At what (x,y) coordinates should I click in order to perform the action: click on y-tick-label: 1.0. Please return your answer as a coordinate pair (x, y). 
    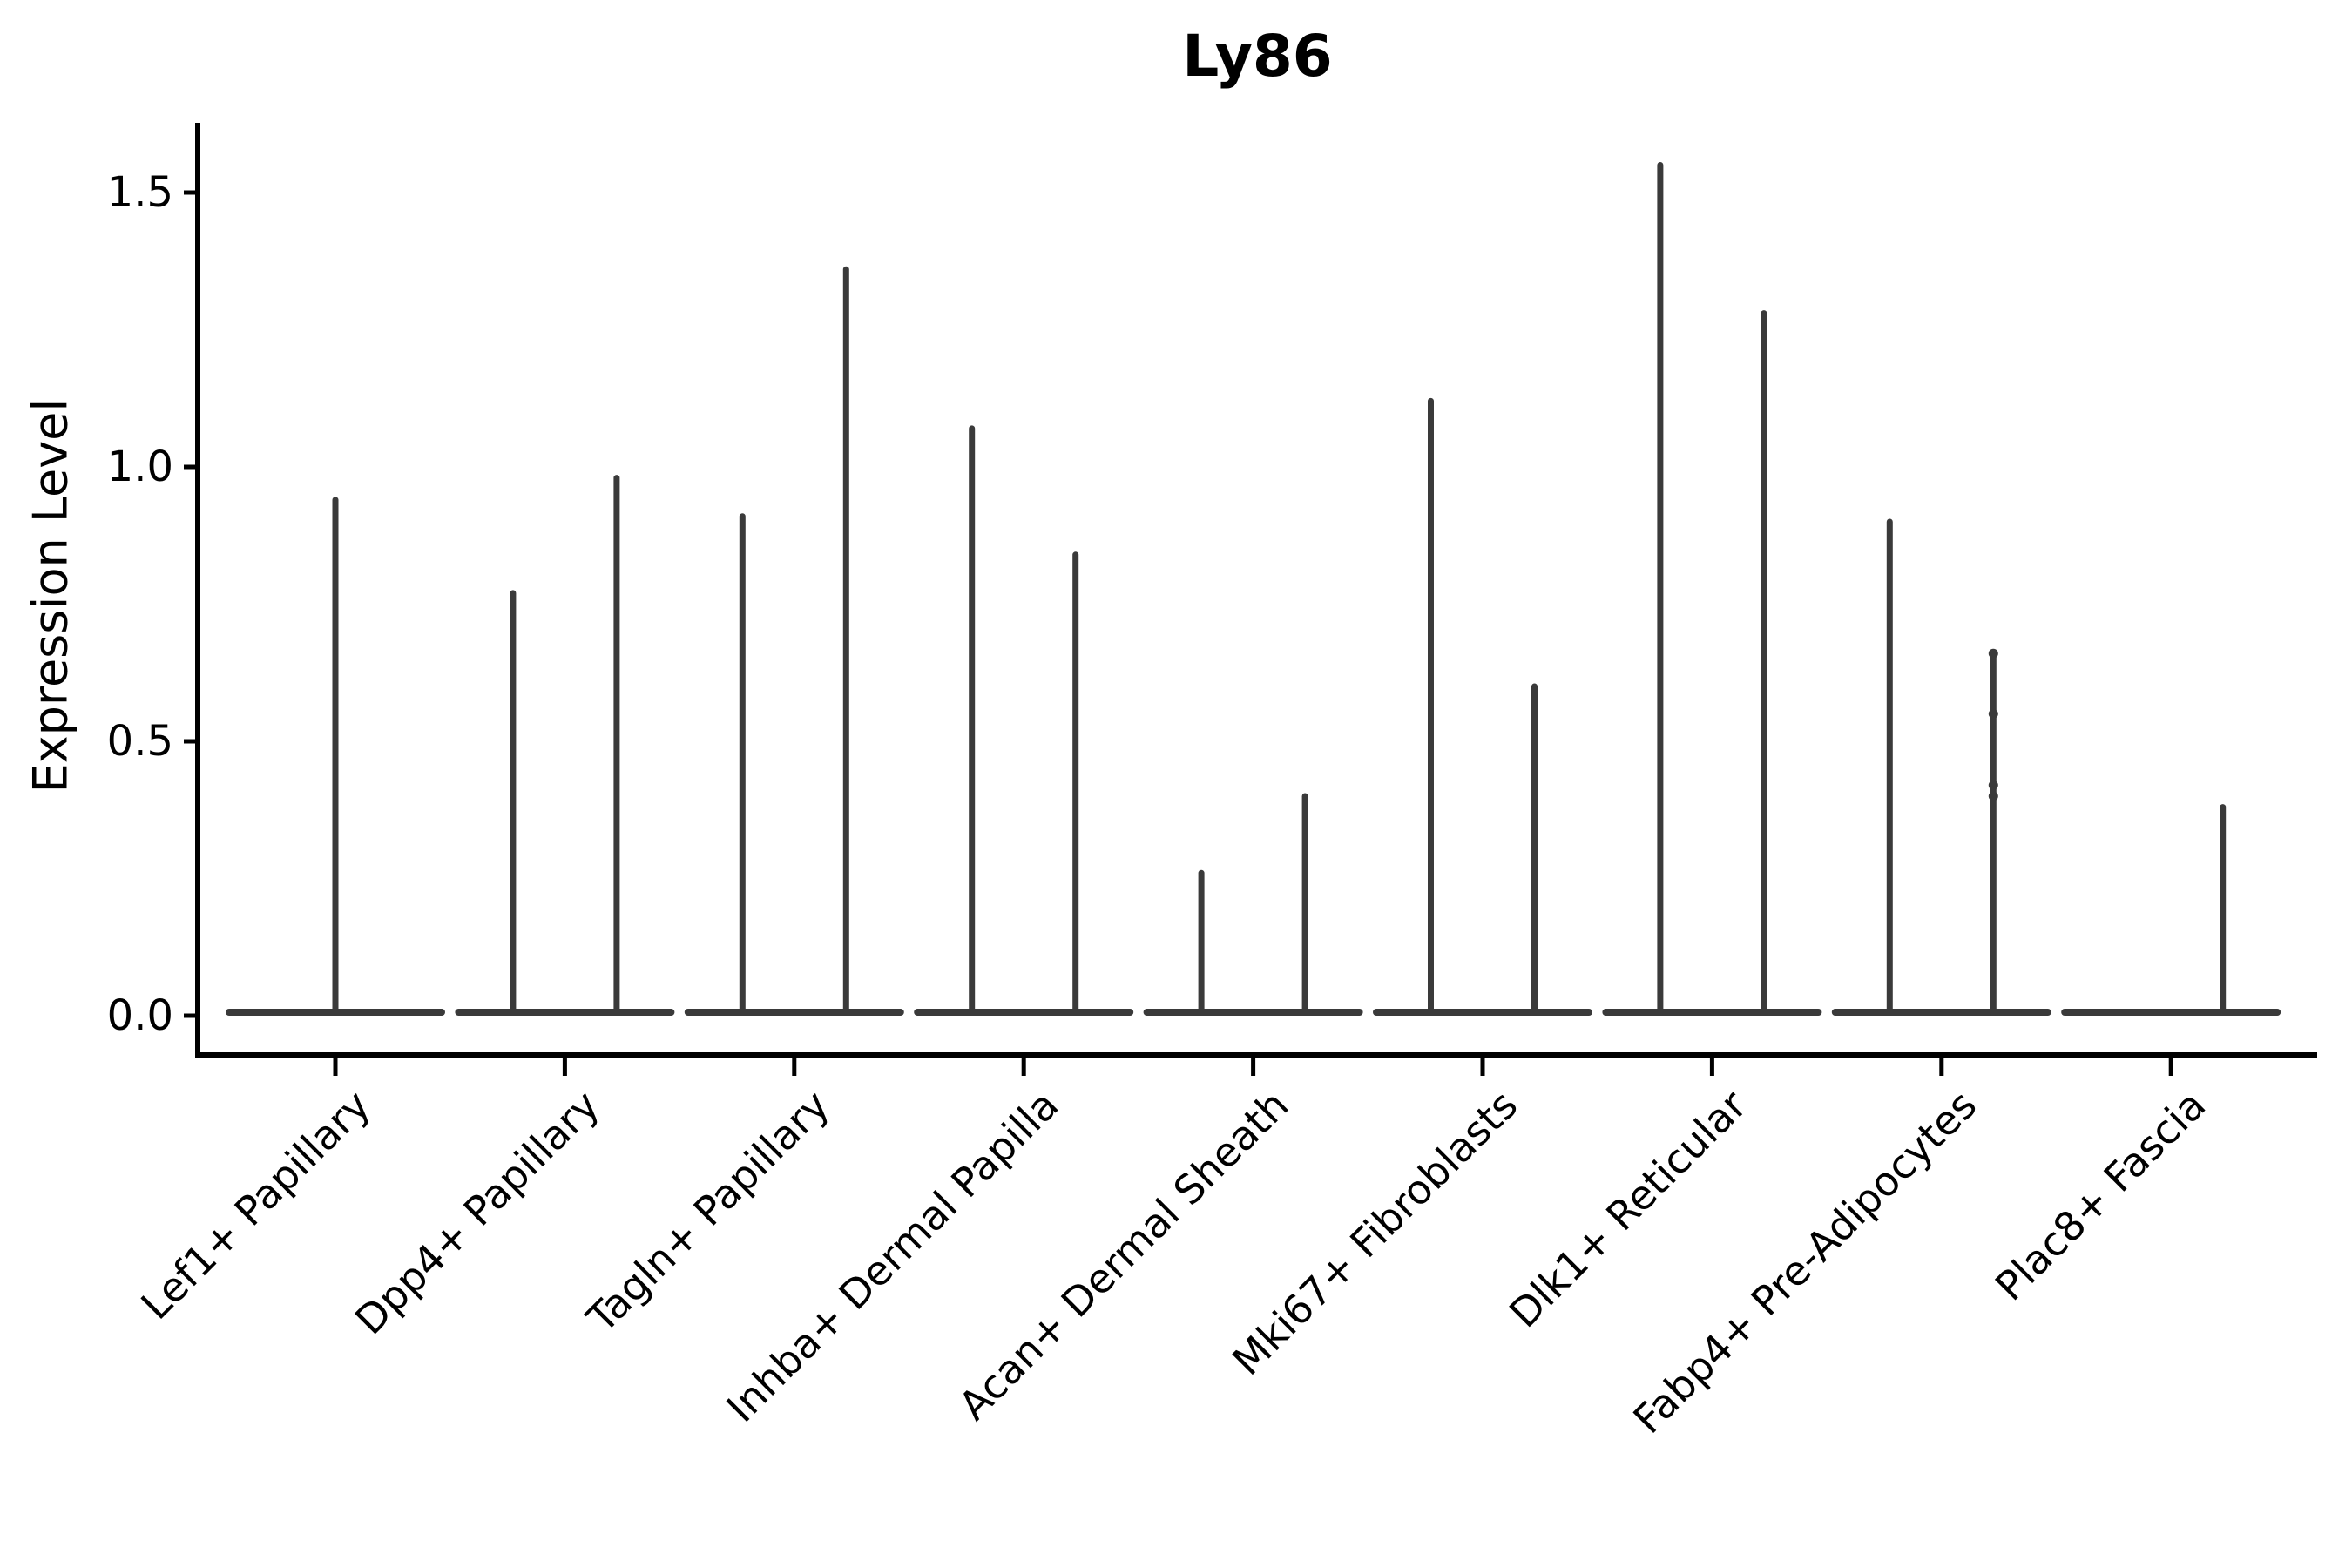
    Looking at the image, I should click on (139, 467).